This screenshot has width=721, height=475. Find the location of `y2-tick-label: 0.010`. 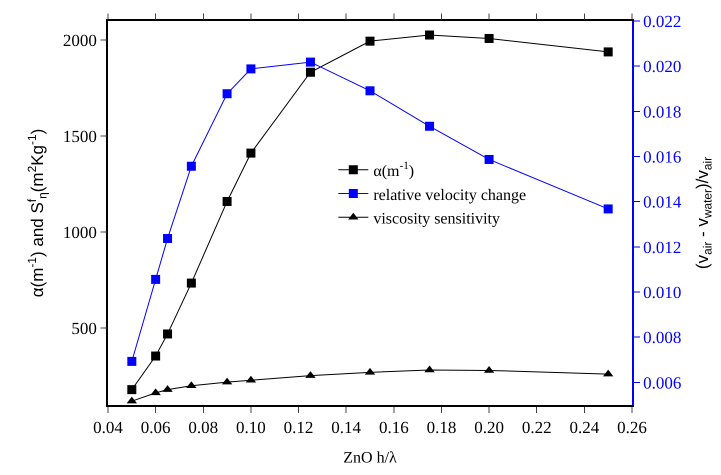

y2-tick-label: 0.010 is located at coordinates (662, 292).